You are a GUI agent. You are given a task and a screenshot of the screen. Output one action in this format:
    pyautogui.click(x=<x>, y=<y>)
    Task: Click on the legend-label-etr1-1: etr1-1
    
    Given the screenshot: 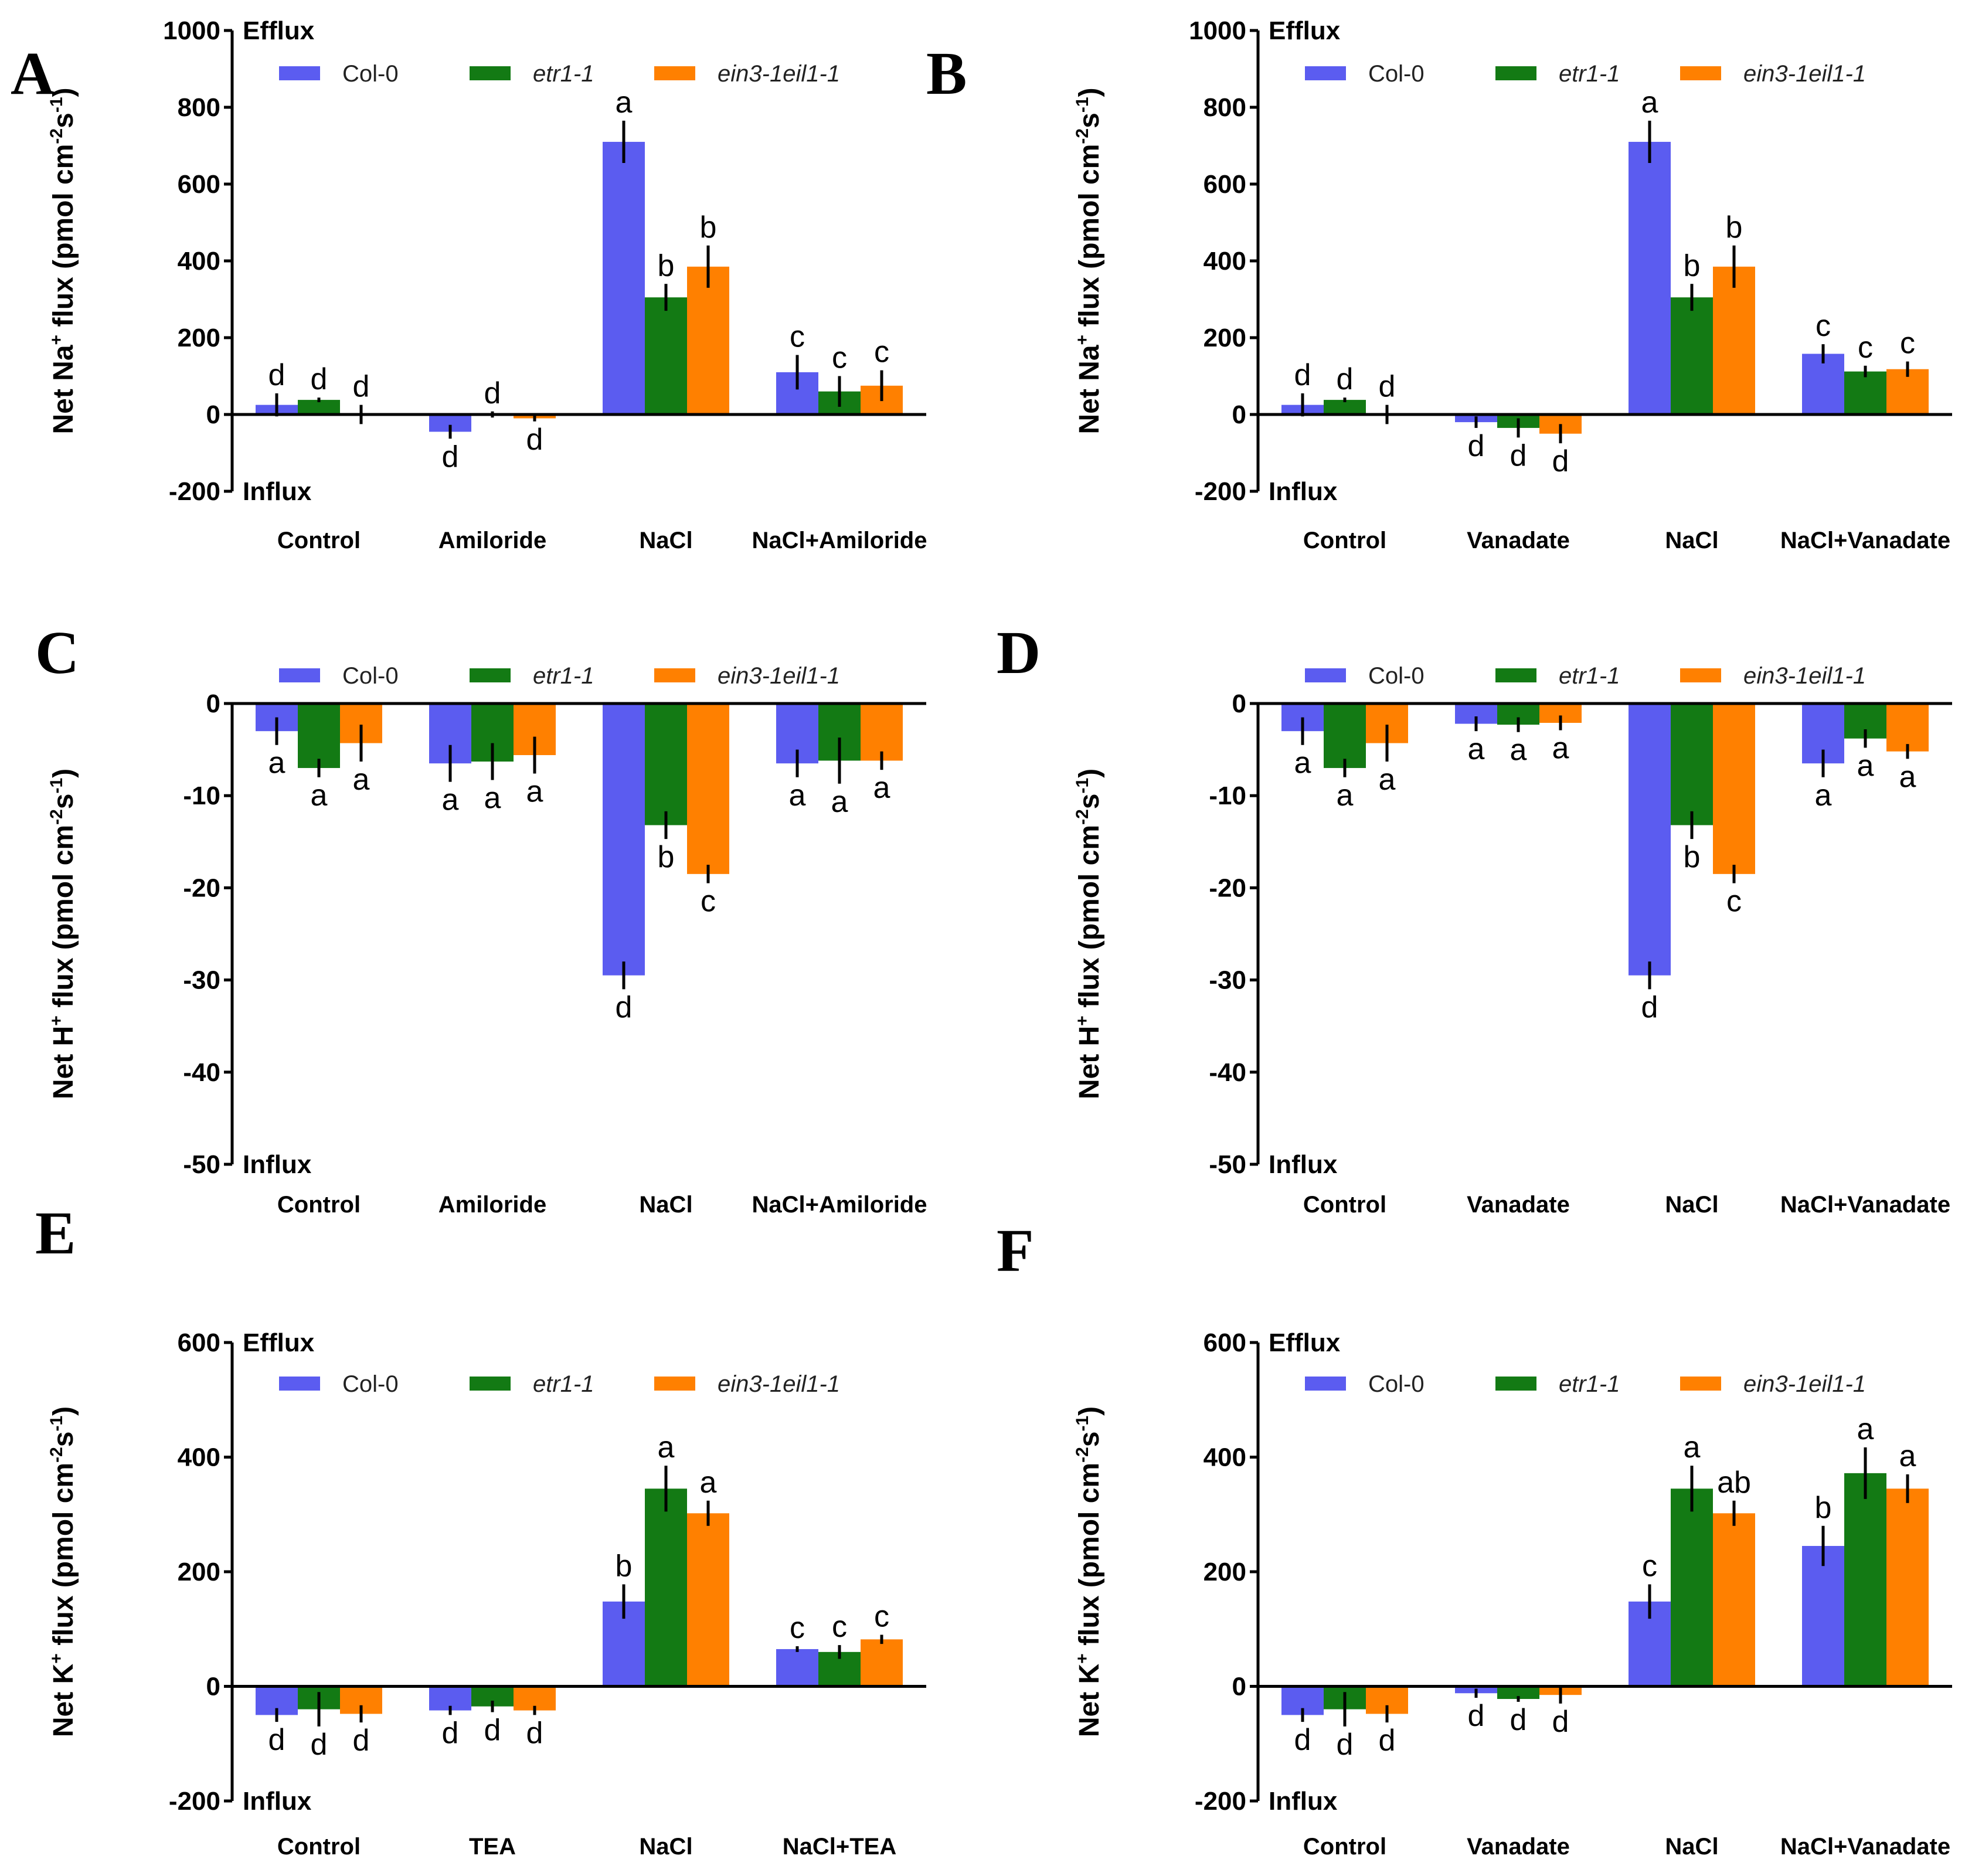 What is the action you would take?
    pyautogui.click(x=1589, y=676)
    